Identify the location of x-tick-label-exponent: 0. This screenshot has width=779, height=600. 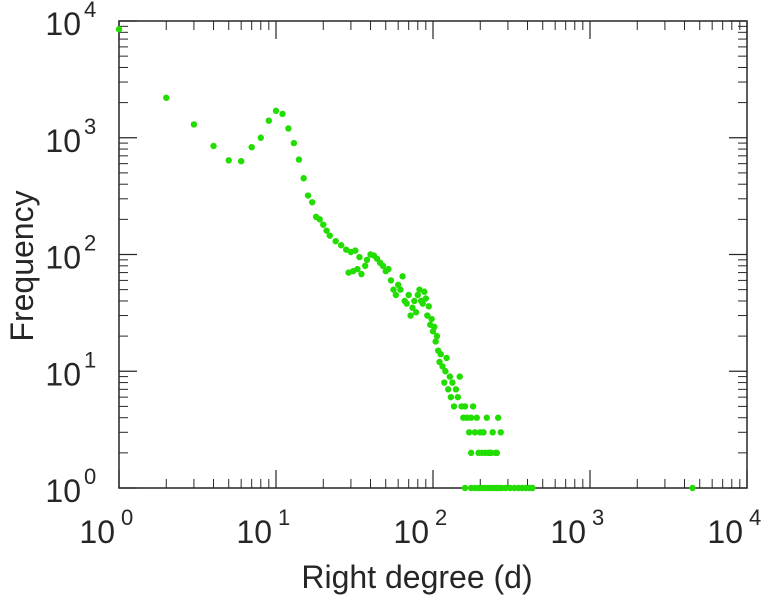
(127, 517).